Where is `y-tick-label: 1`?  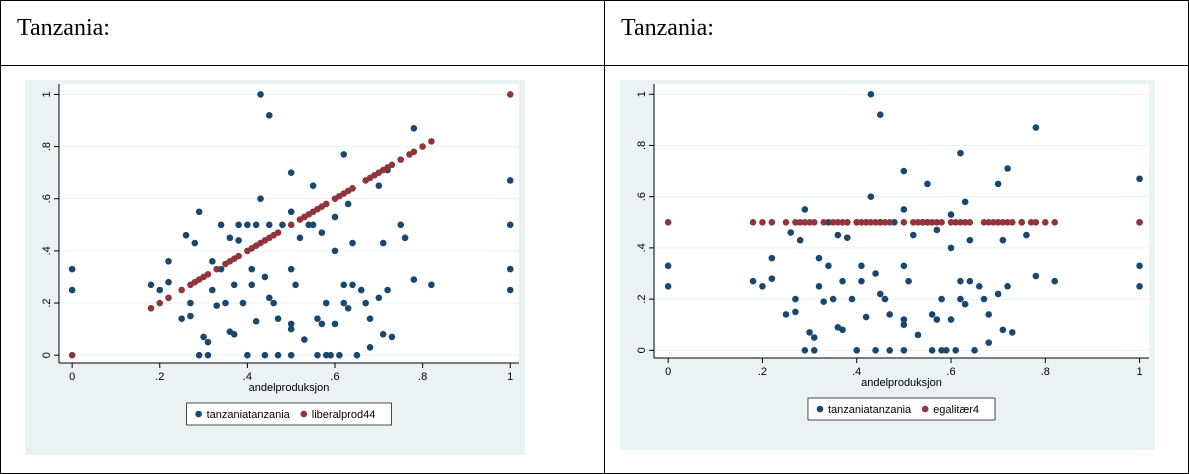
y-tick-label: 1 is located at coordinates (47, 94).